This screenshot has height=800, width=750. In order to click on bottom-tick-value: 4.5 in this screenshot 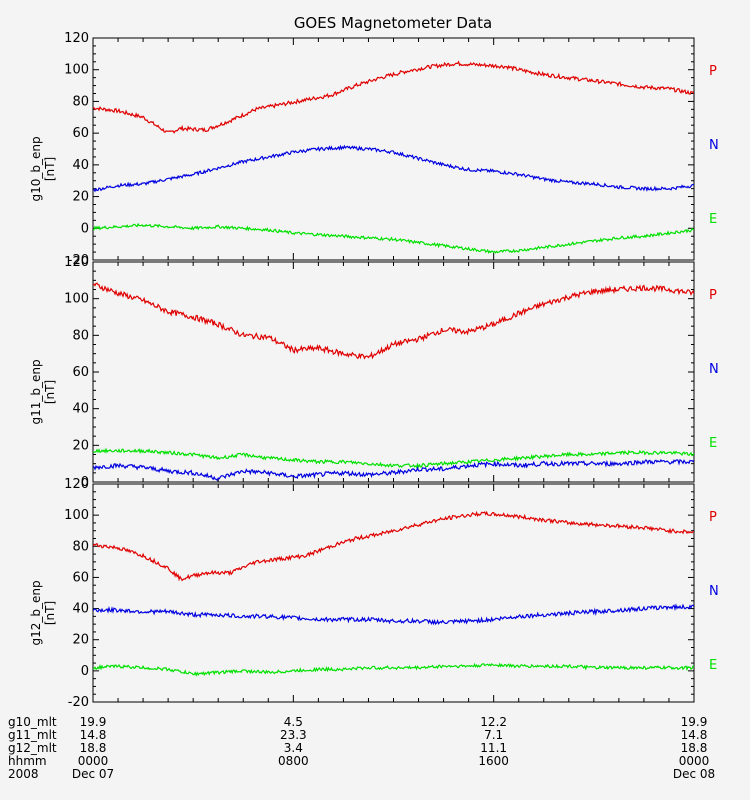, I will do `click(293, 722)`.